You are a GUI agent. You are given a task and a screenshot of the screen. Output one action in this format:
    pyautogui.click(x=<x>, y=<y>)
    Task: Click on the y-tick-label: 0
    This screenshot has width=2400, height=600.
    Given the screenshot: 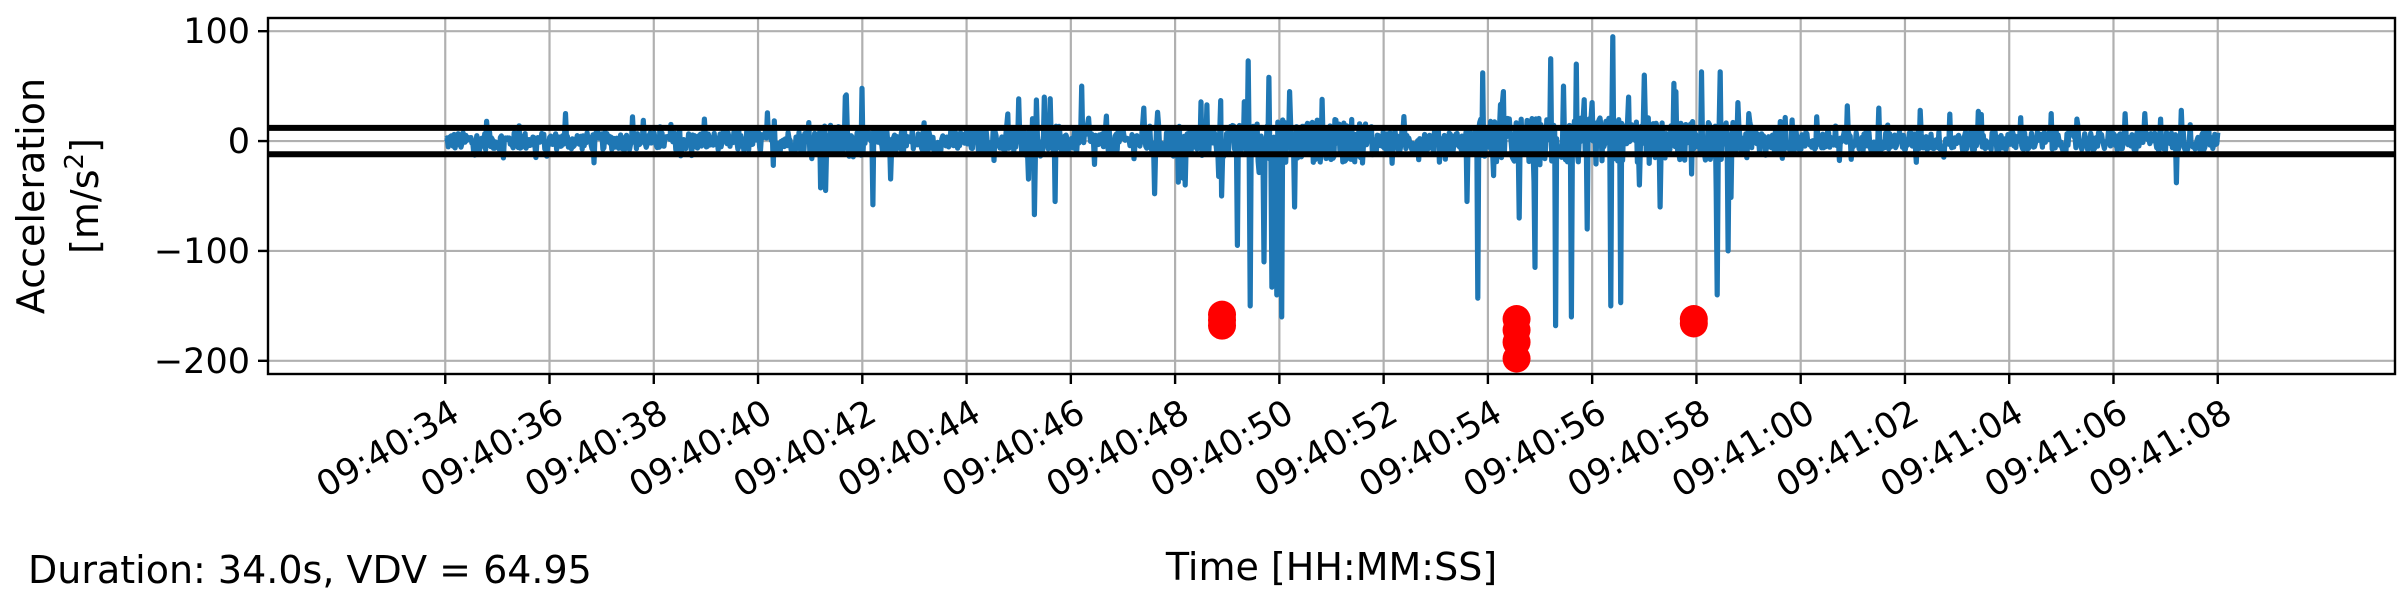 What is the action you would take?
    pyautogui.click(x=239, y=142)
    